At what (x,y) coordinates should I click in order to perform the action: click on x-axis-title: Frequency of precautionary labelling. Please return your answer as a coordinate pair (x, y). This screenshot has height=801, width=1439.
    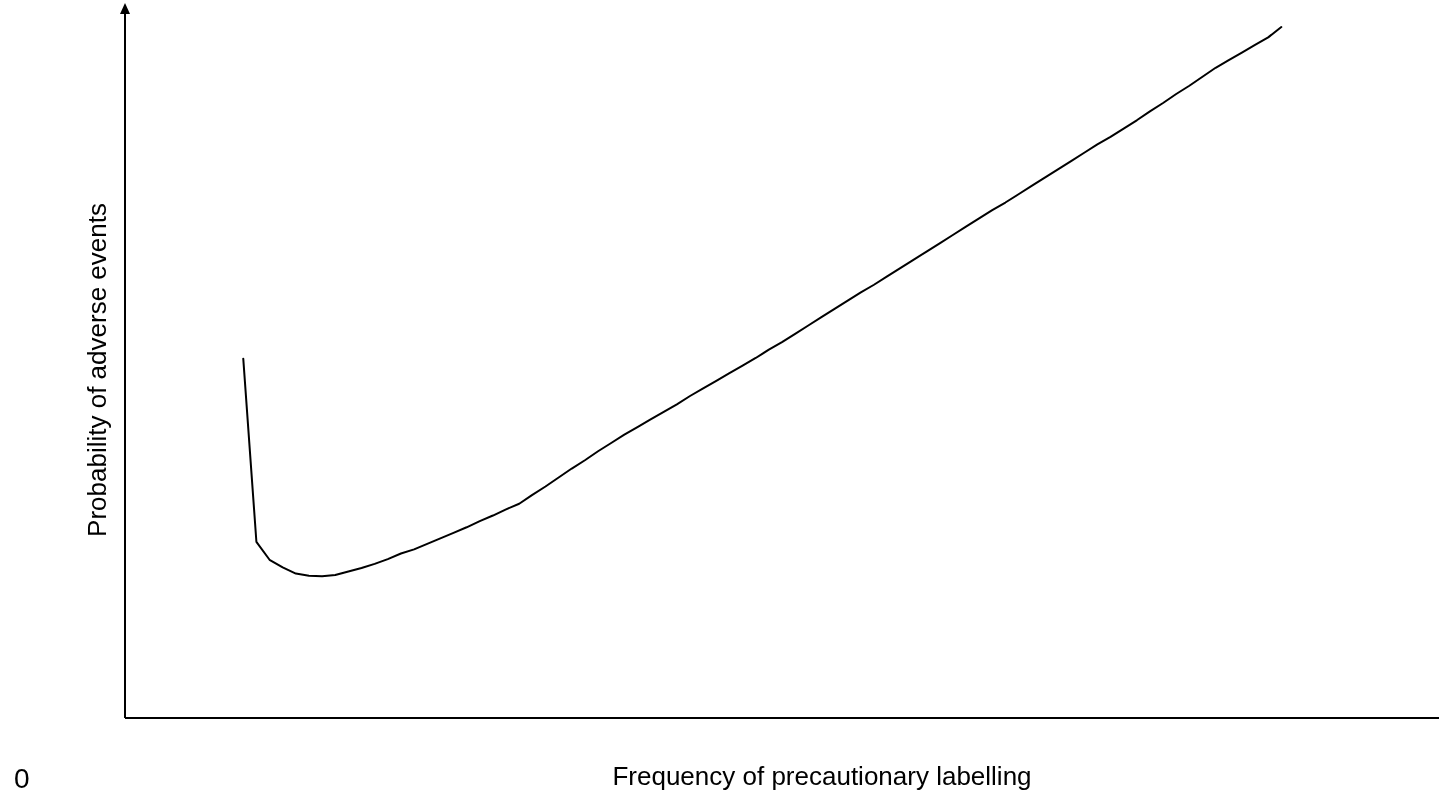
    Looking at the image, I should click on (822, 776).